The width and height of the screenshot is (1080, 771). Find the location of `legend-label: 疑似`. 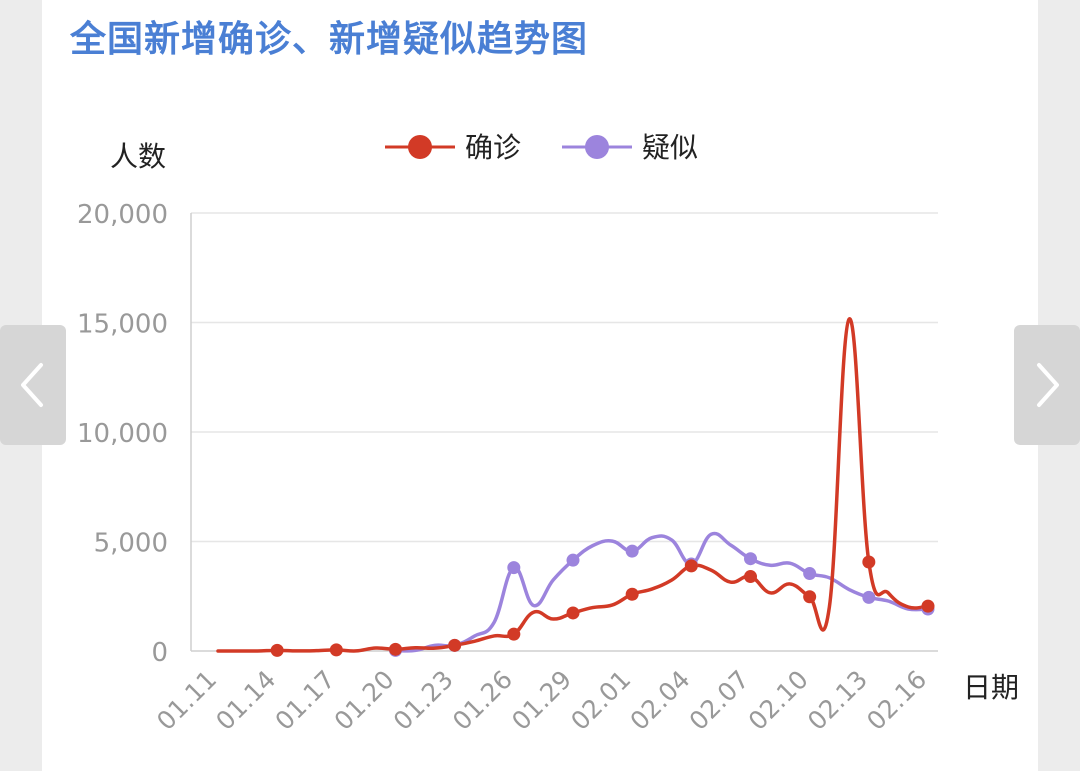

legend-label: 疑似 is located at coordinates (670, 147).